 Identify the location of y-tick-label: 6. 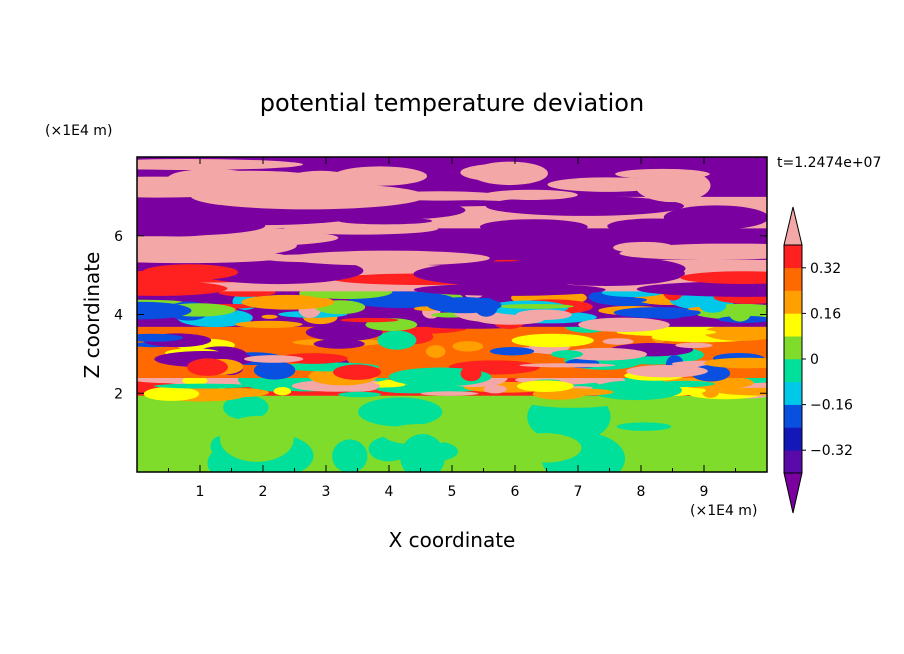
(118, 237).